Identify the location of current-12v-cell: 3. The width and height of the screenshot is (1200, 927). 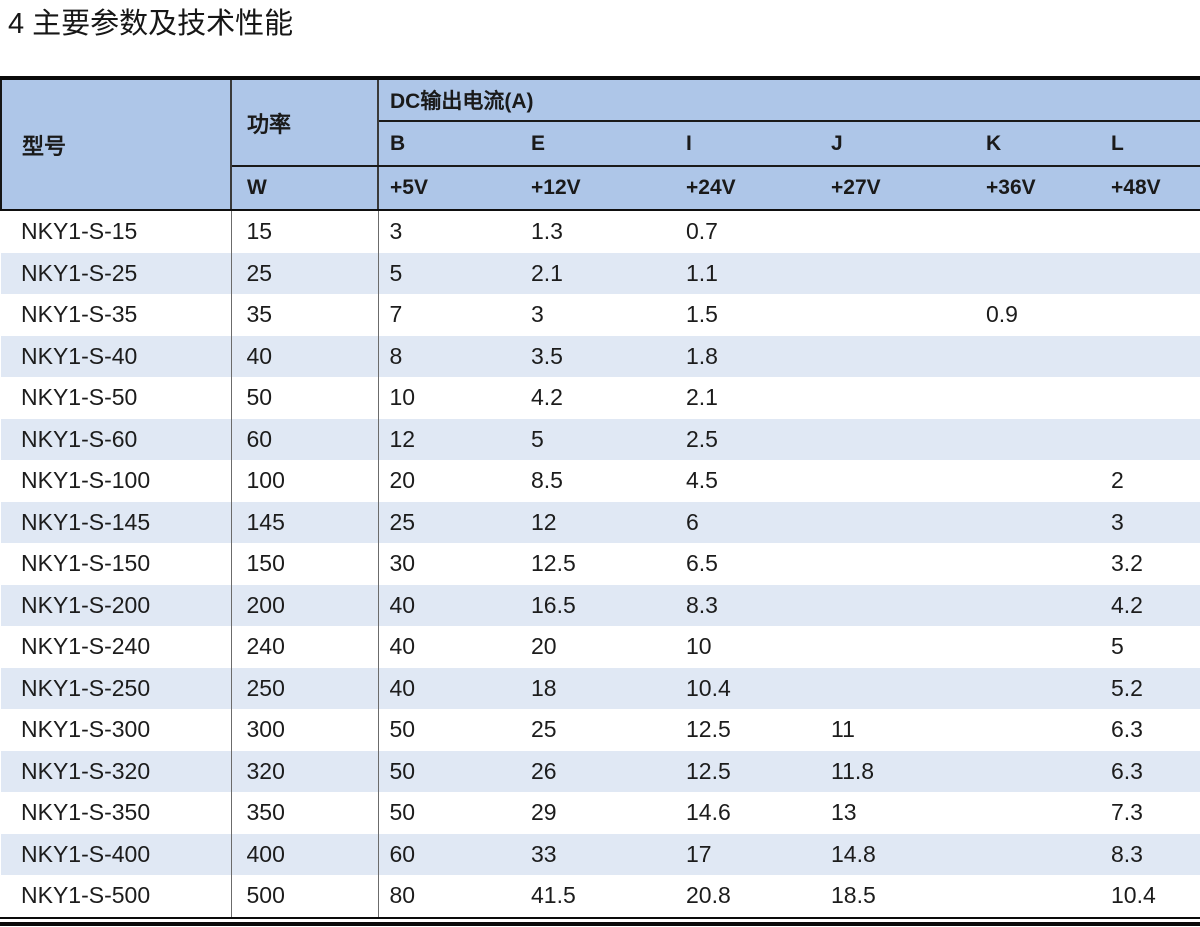
(537, 314).